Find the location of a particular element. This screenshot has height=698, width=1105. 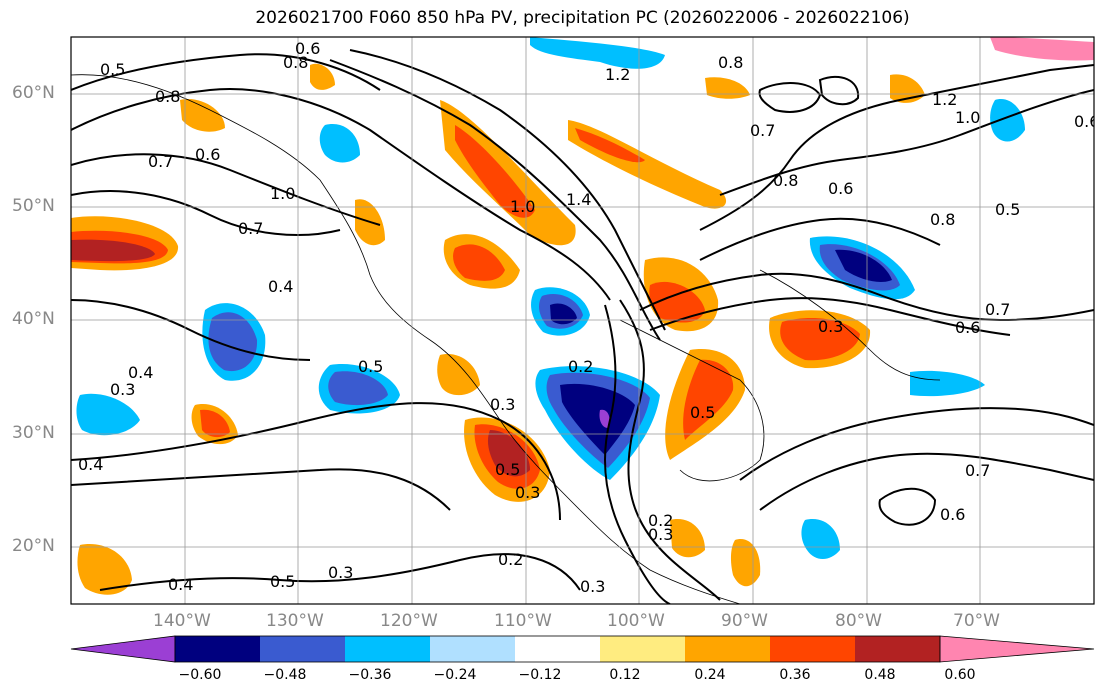

colorbar-tick-label: 0.24 is located at coordinates (710, 675).